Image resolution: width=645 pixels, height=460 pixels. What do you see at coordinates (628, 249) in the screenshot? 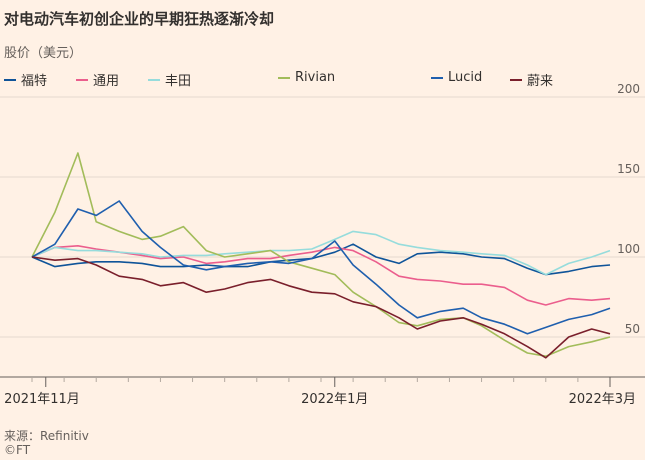
I see `y-tick-label-100: 100` at bounding box center [628, 249].